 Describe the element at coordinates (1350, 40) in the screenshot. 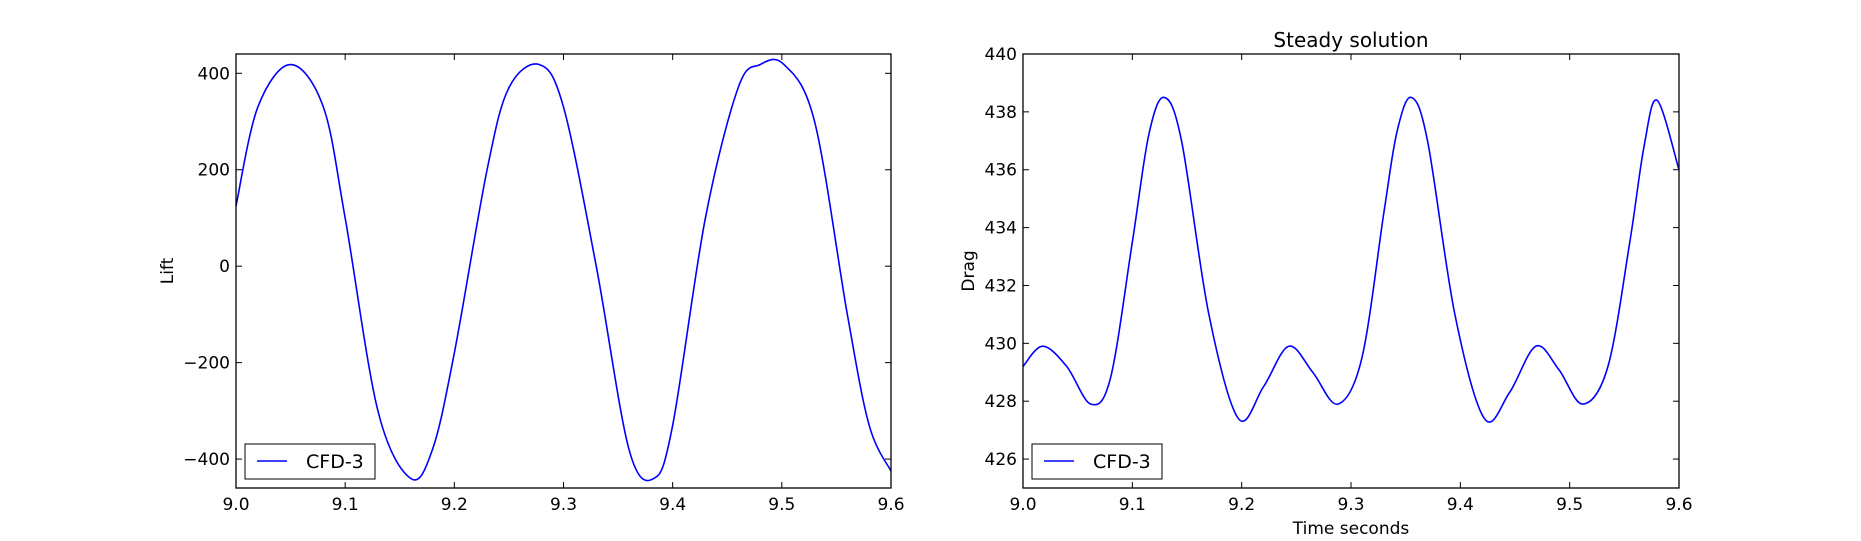

I see `drag-chart-title: Steady solution` at that location.